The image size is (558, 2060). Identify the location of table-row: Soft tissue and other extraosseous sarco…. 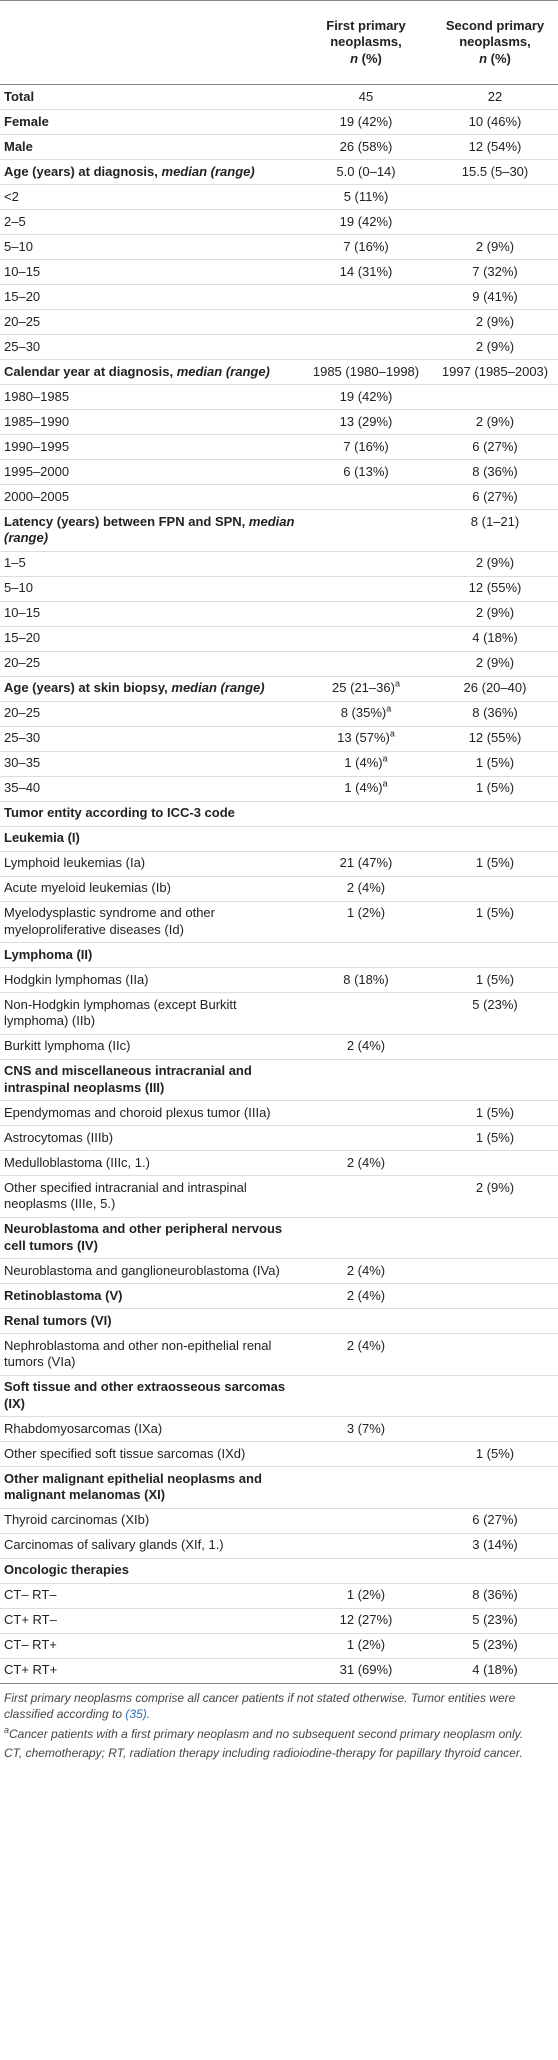
(279, 1396).